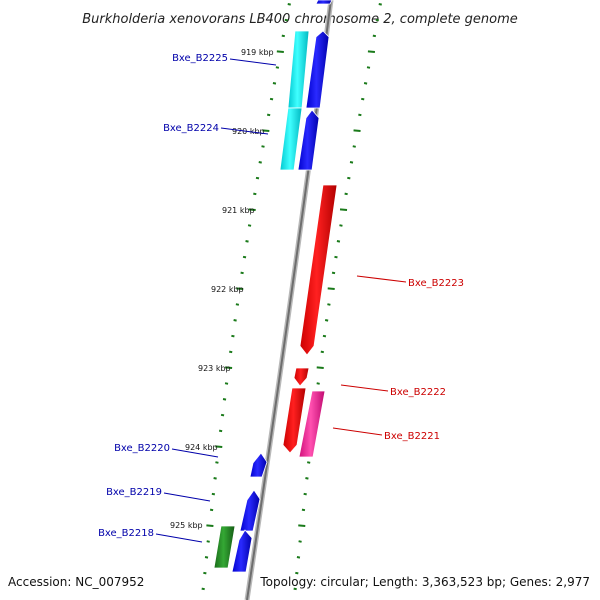 The height and width of the screenshot is (600, 600). Describe the element at coordinates (301, 377) in the screenshot. I see `gene-Bxe_B2222` at that location.